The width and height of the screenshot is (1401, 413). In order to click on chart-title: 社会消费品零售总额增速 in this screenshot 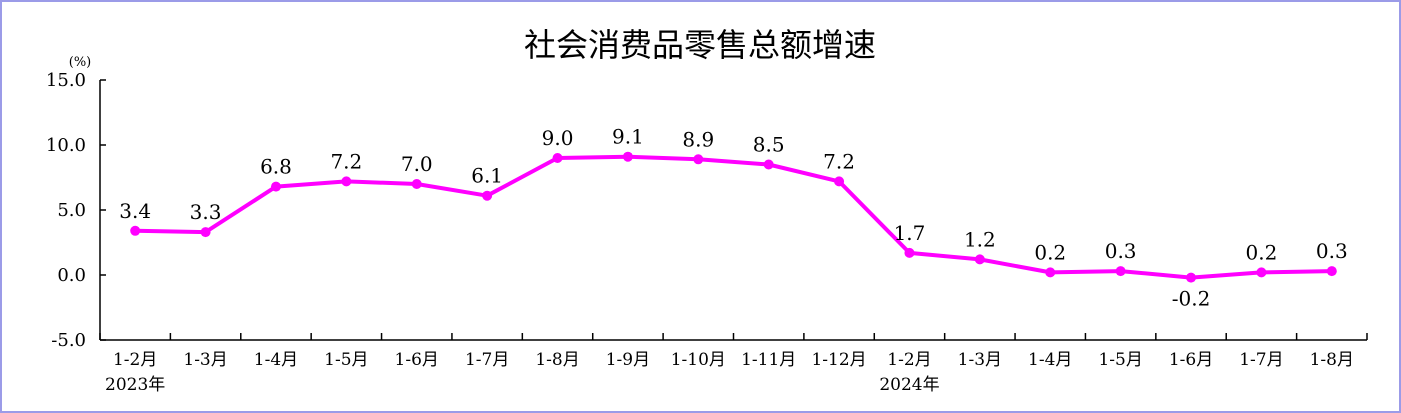, I will do `click(700, 45)`.